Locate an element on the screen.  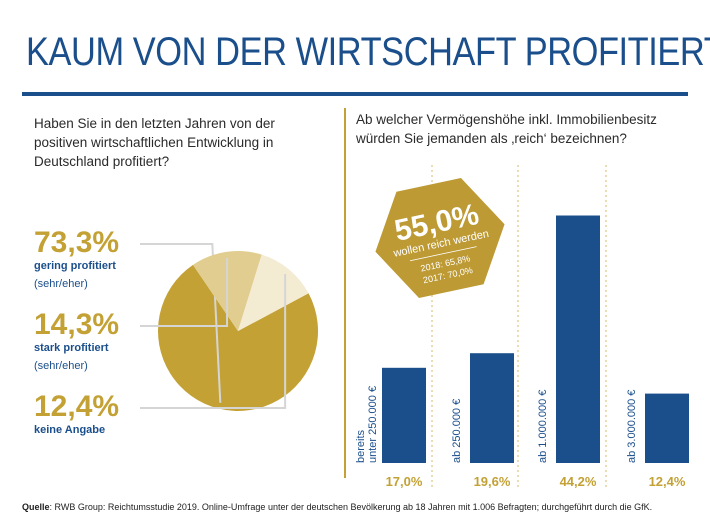
source-label: Quelle is located at coordinates (36, 507).